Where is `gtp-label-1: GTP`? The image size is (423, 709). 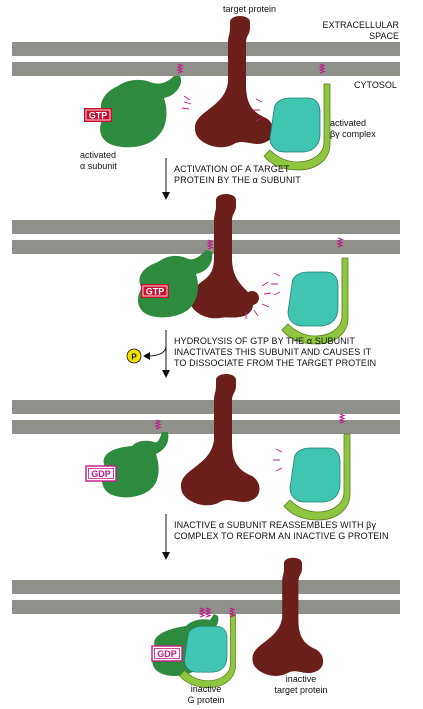 gtp-label-1: GTP is located at coordinates (98, 116).